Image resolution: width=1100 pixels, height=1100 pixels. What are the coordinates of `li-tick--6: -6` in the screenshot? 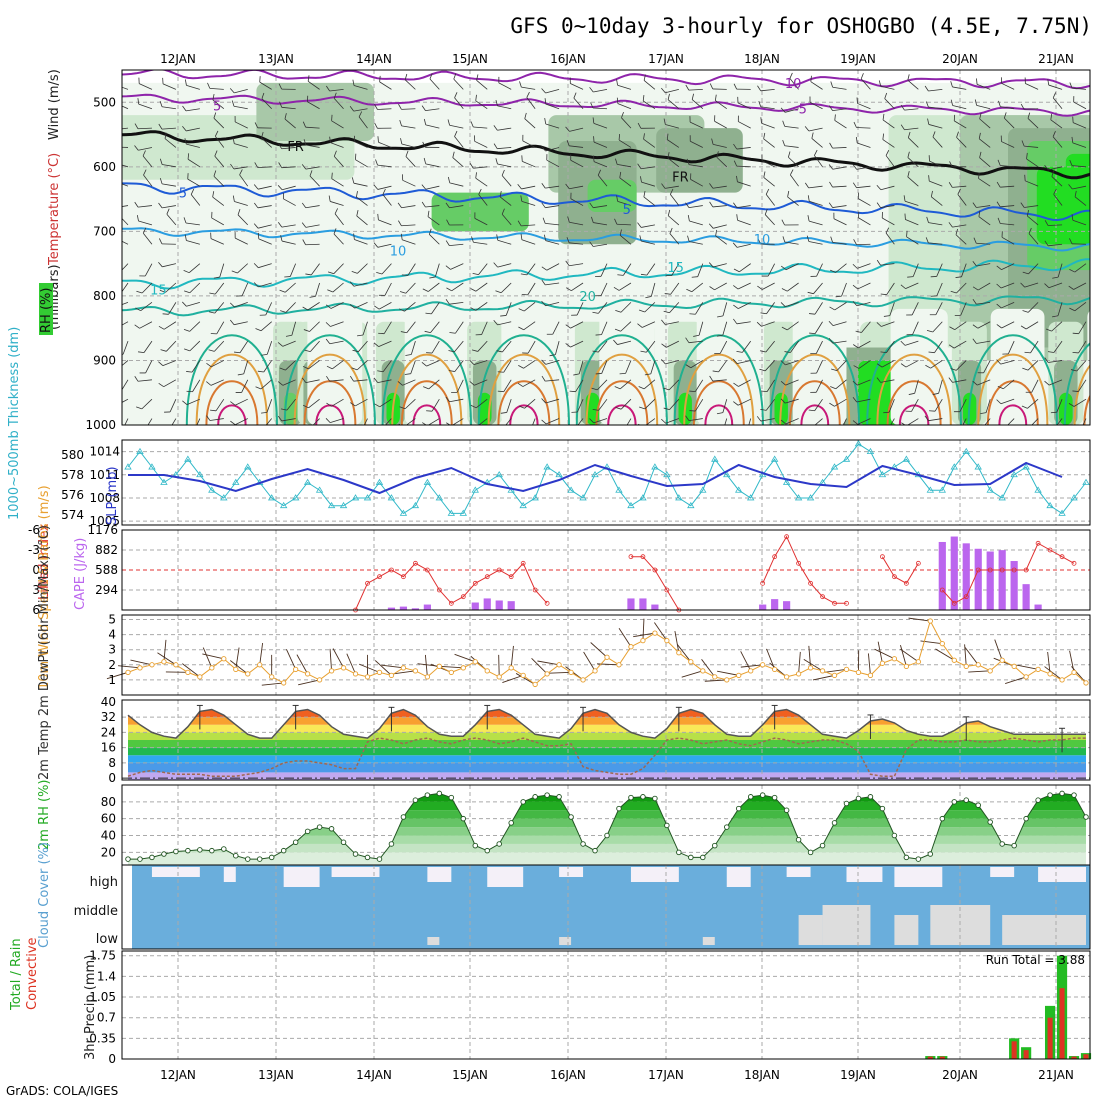 It's located at (34, 530).